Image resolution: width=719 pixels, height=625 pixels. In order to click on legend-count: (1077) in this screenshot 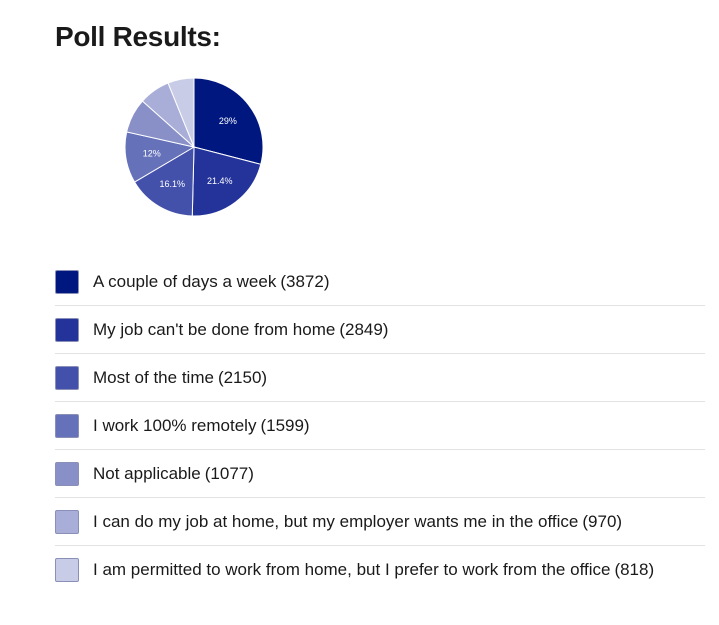, I will do `click(229, 473)`.